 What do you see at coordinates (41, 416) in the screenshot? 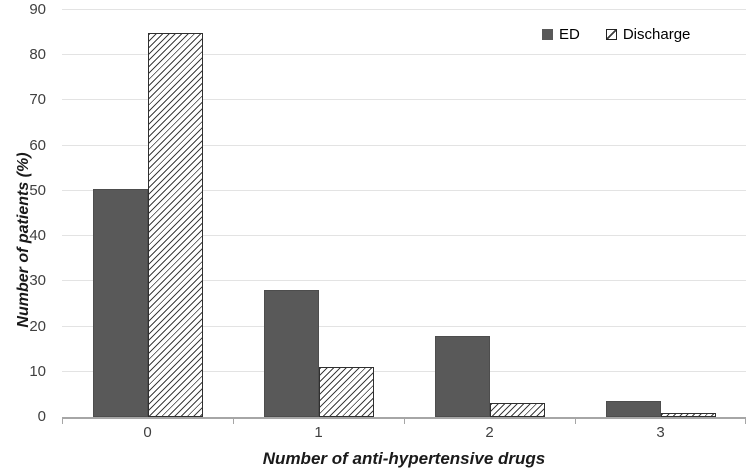
I see `y-tick-label-0: 0` at bounding box center [41, 416].